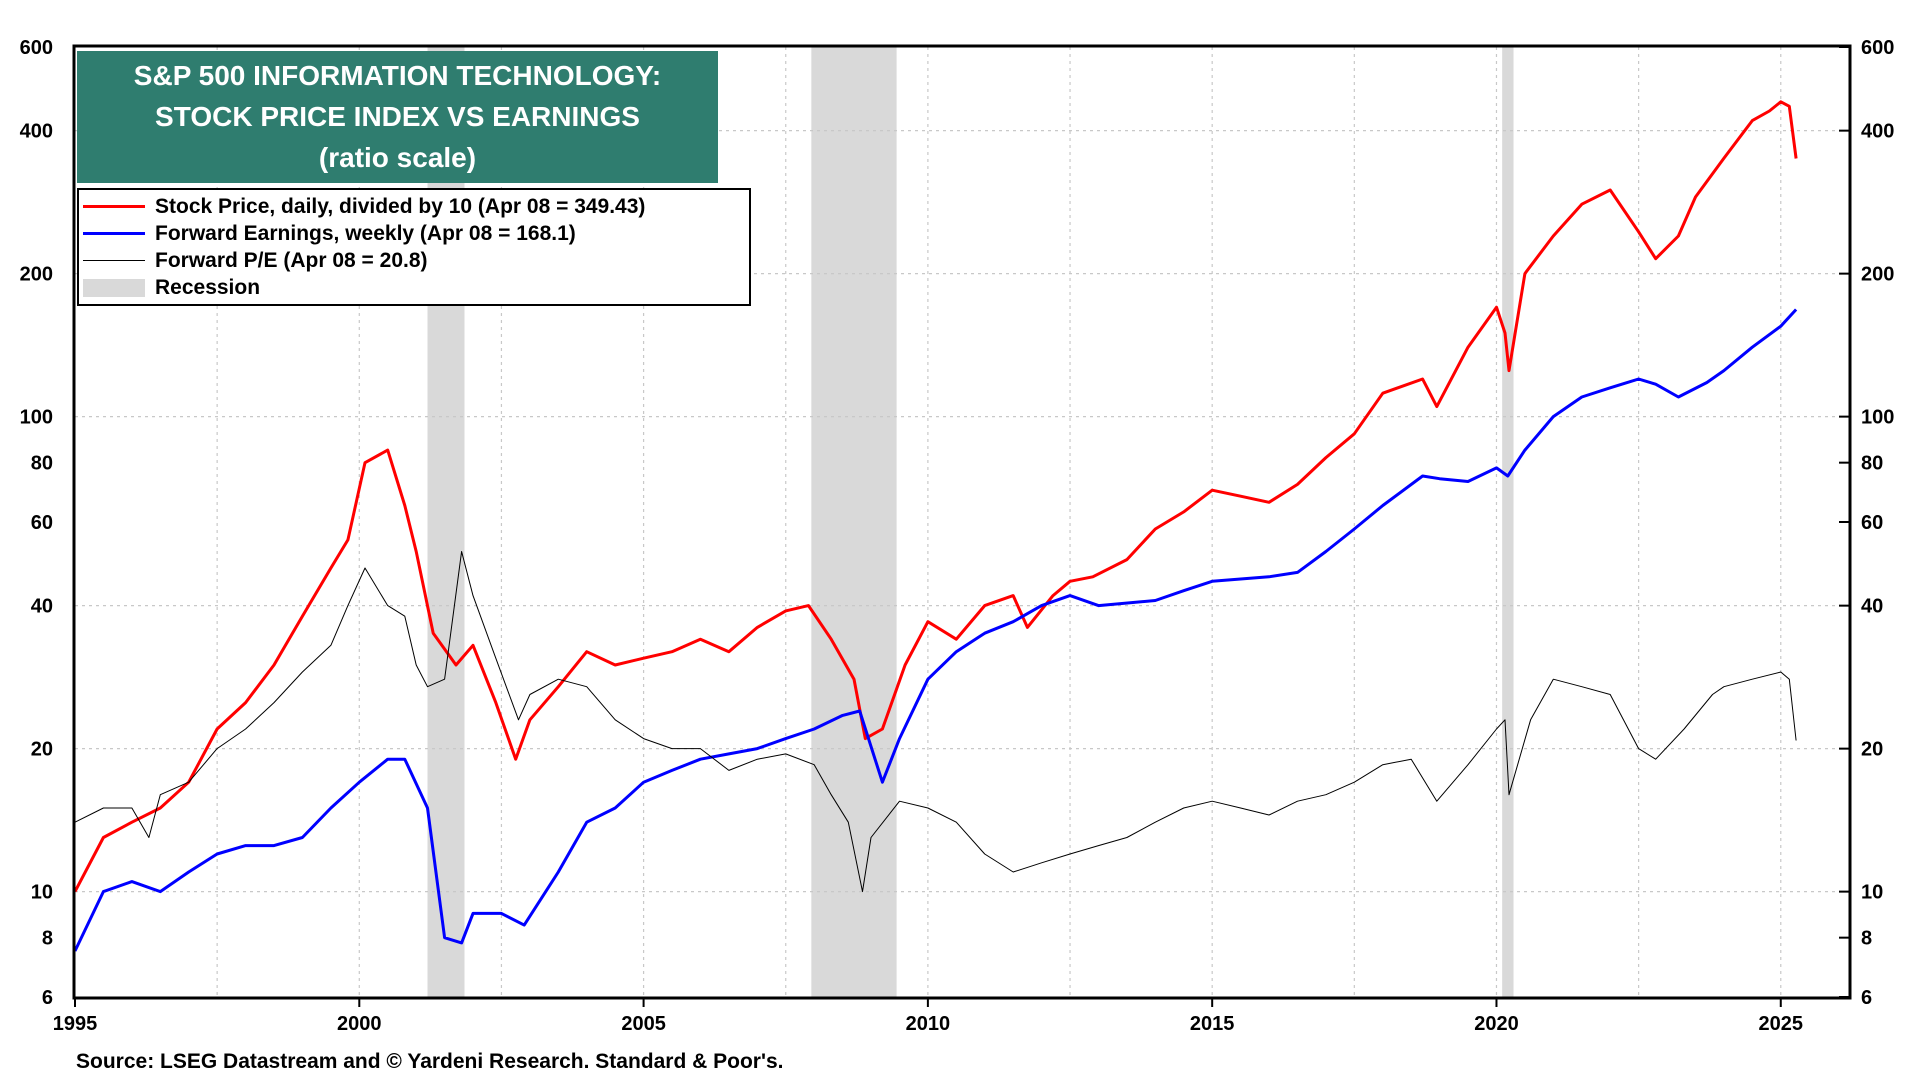  Describe the element at coordinates (114, 206) in the screenshot. I see `legend-swatch-stock-price` at that location.